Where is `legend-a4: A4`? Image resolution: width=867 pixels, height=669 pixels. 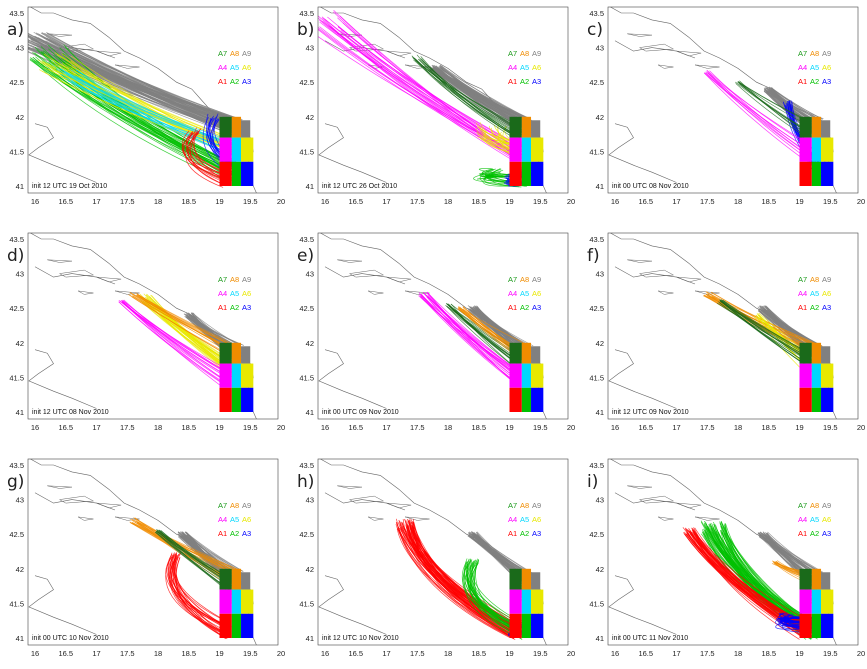 legend-a4: A4 is located at coordinates (802, 67).